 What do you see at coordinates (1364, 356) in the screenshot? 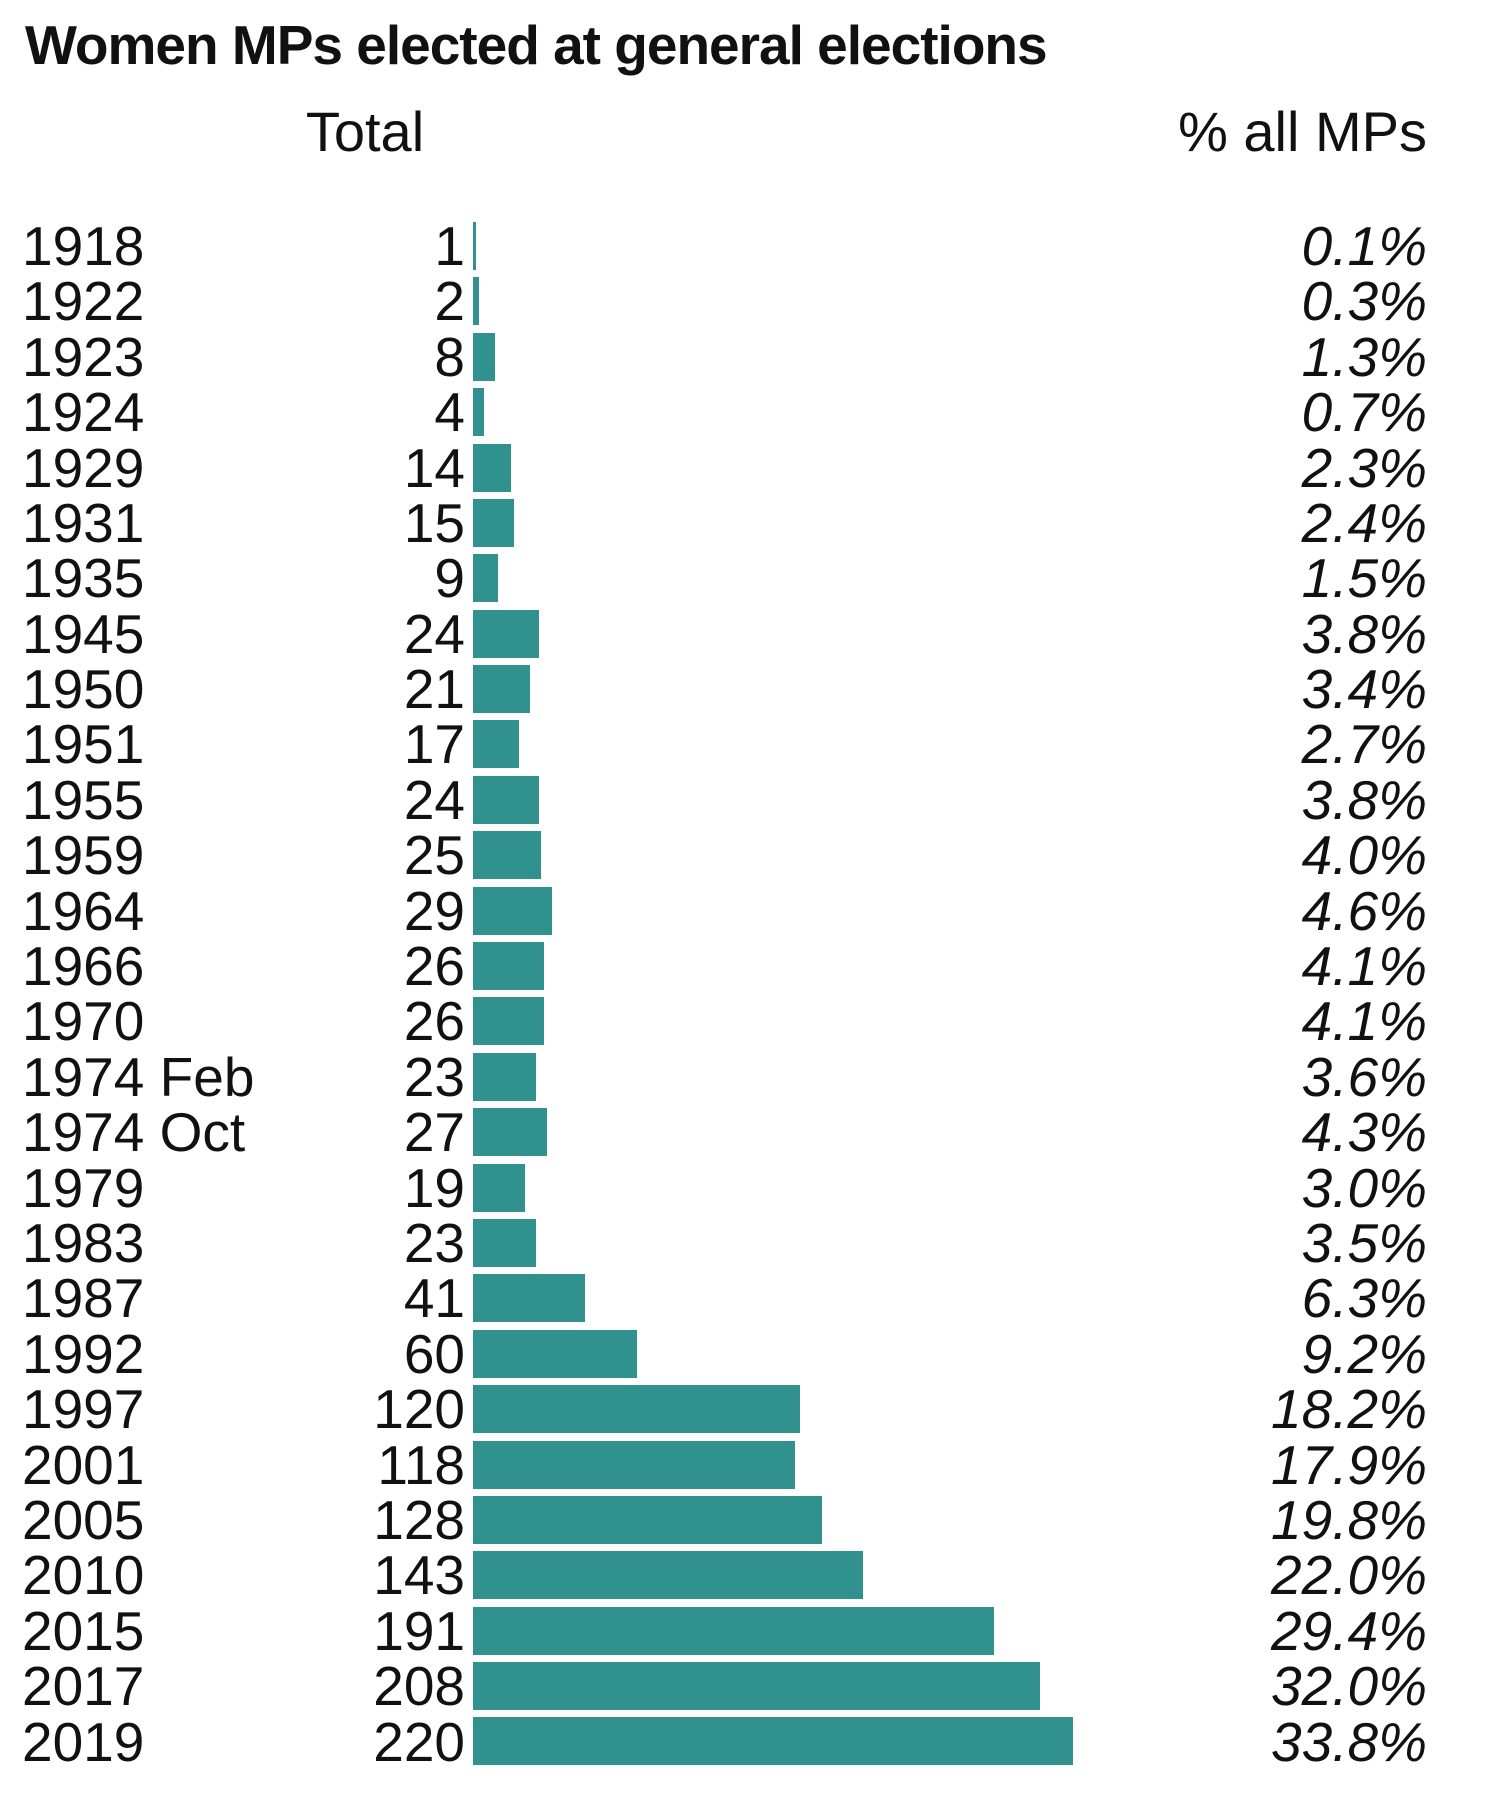
I see `pct-value-label: 1.3%` at bounding box center [1364, 356].